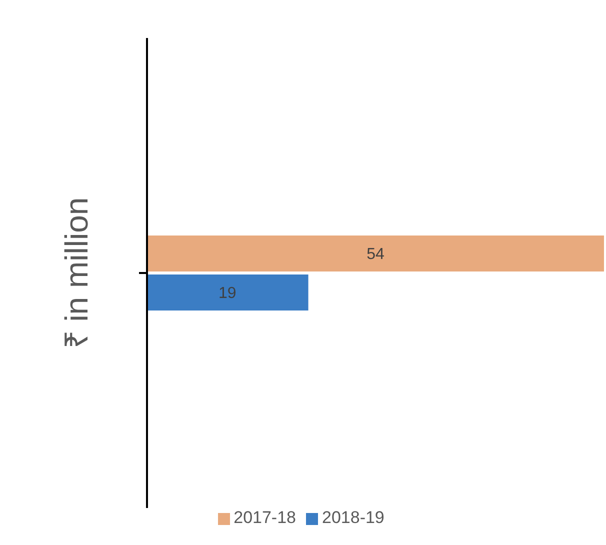 The height and width of the screenshot is (545, 606). I want to click on legend-label: 2018-19, so click(353, 517).